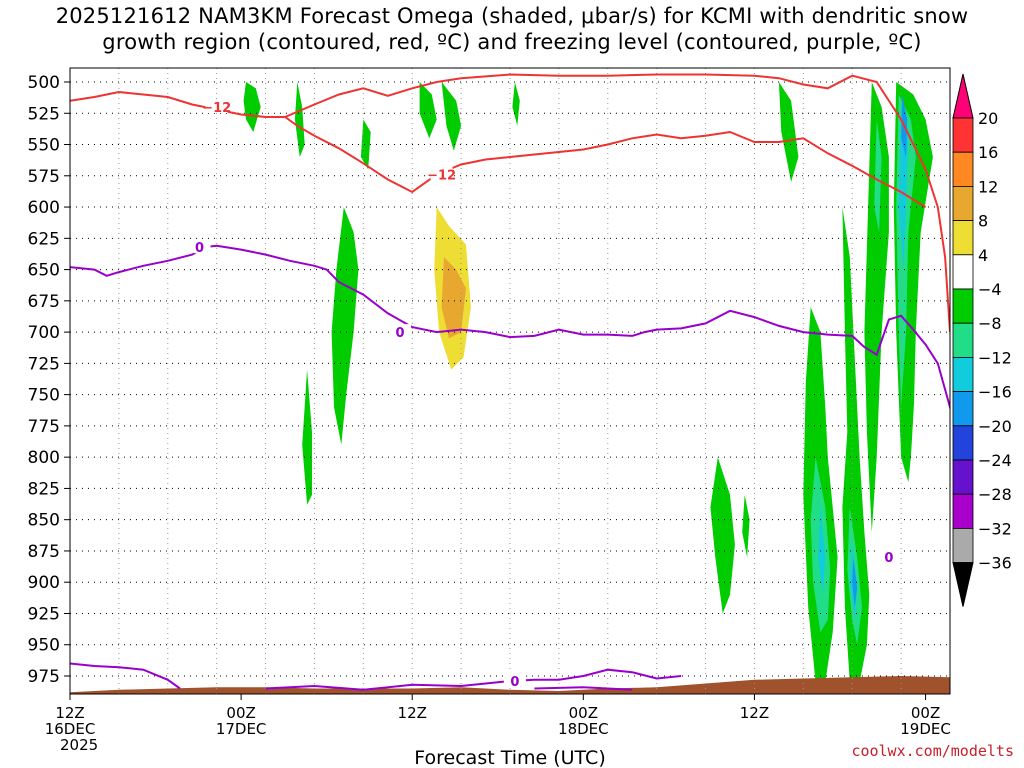  I want to click on colorbar-label: 8, so click(983, 221).